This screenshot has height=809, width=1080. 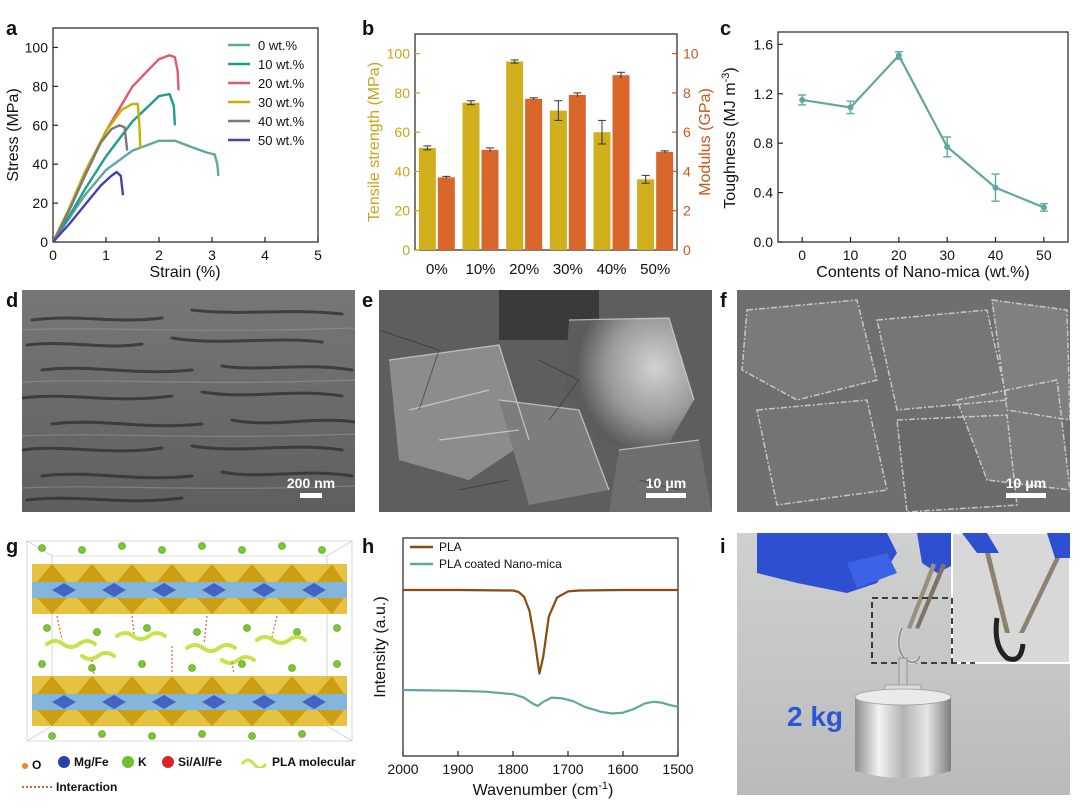 What do you see at coordinates (996, 255) in the screenshot?
I see `x-tick-label: 40` at bounding box center [996, 255].